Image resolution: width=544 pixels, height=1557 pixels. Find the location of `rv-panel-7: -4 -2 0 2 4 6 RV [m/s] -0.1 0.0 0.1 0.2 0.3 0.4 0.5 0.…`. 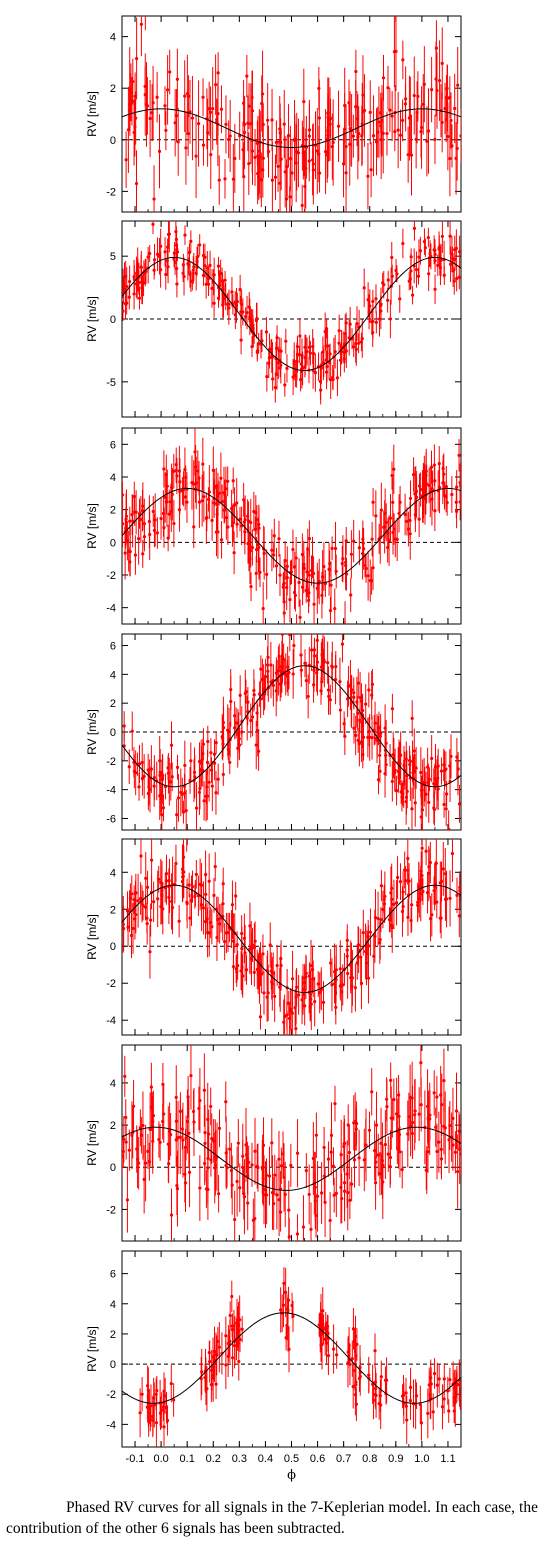

rv-panel-7: -4 -2 0 2 4 6 RV [m/s] -0.1 0.0 0.1 0.2 0.3 0.4 0.5 0.… is located at coordinates (273, 1366).